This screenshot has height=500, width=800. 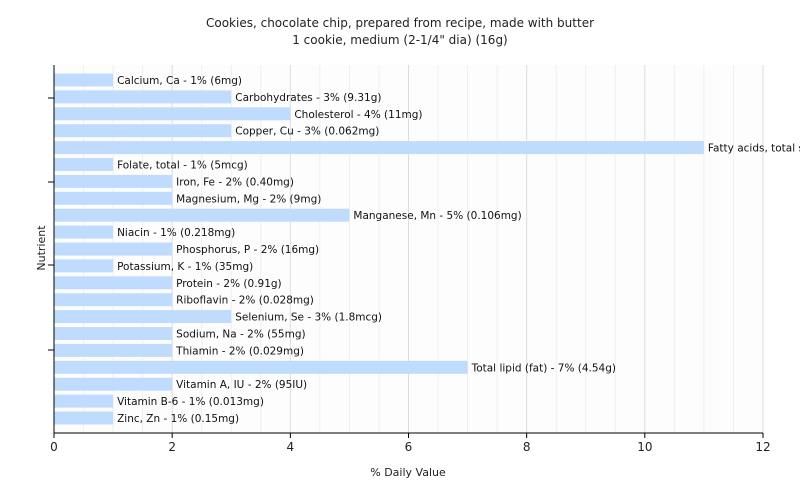 What do you see at coordinates (307, 132) in the screenshot?
I see `bar-label: Copper, Cu - 3% (0.062mg)` at bounding box center [307, 132].